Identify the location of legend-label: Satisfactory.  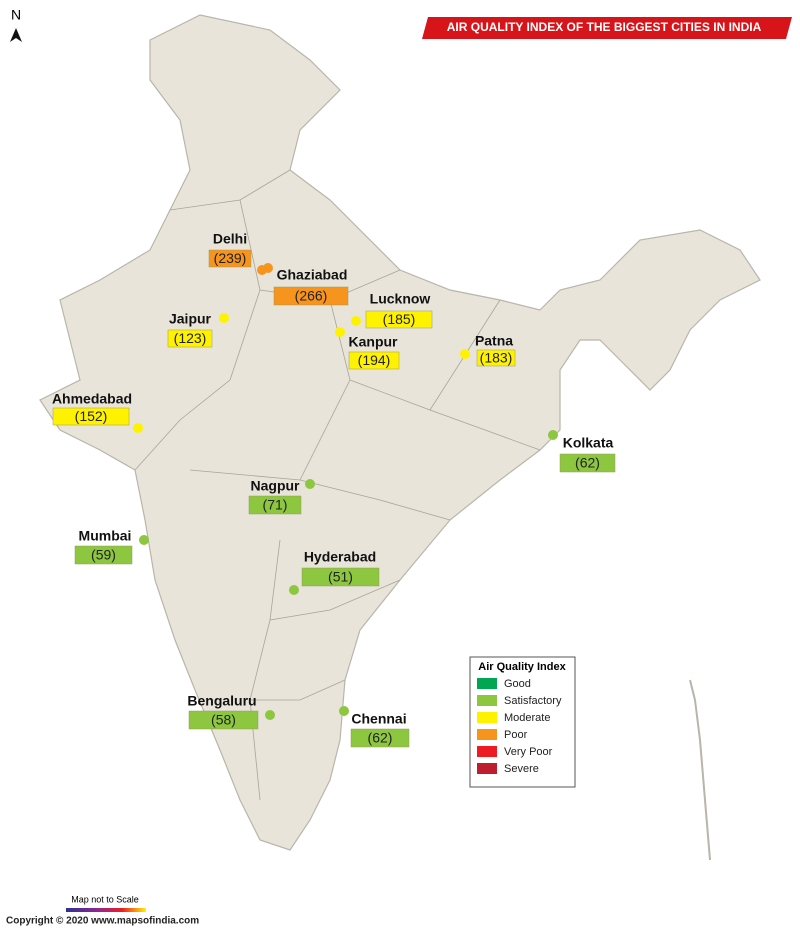
(533, 701).